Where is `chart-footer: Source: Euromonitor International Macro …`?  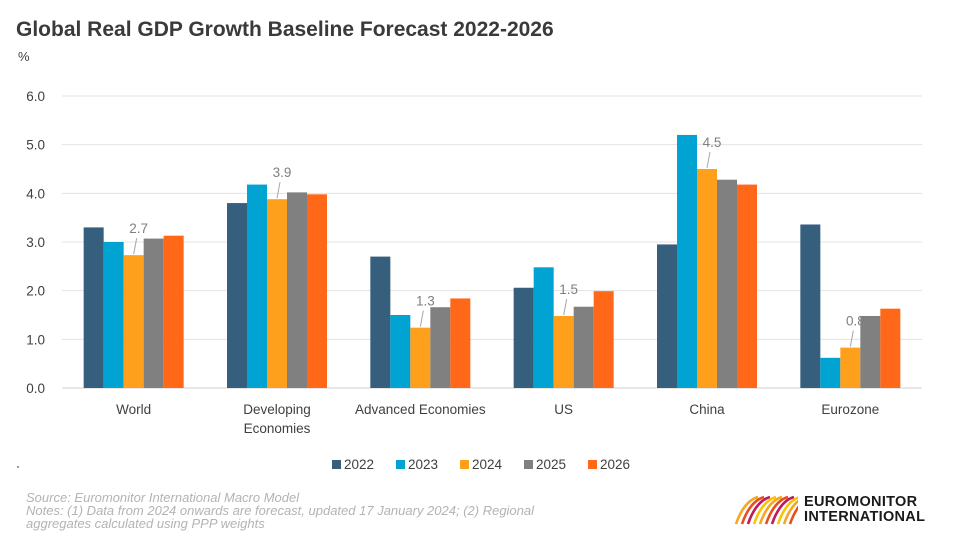
chart-footer: Source: Euromonitor International Macro … is located at coordinates (326, 510).